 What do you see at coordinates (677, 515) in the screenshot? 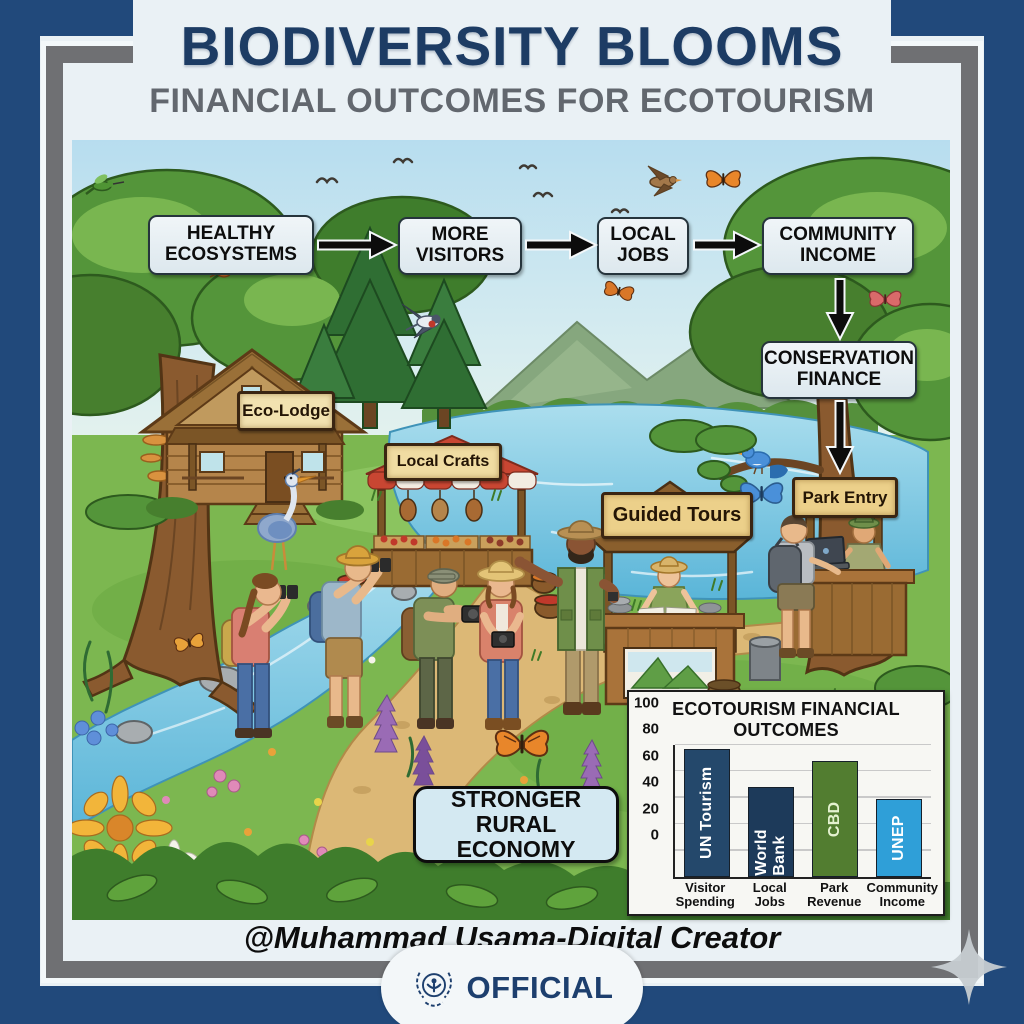
I see `guided-tours-sign: Guided Tours` at bounding box center [677, 515].